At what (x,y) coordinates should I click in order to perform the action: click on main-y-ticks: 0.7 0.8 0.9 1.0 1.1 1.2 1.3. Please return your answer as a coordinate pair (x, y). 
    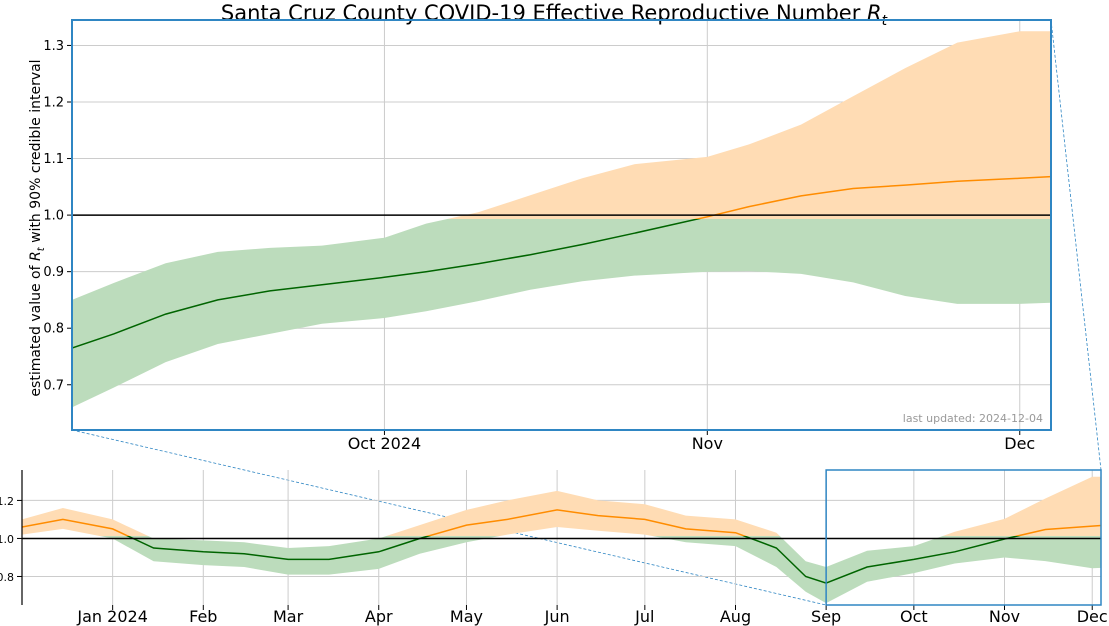
    Looking at the image, I should click on (57, 216).